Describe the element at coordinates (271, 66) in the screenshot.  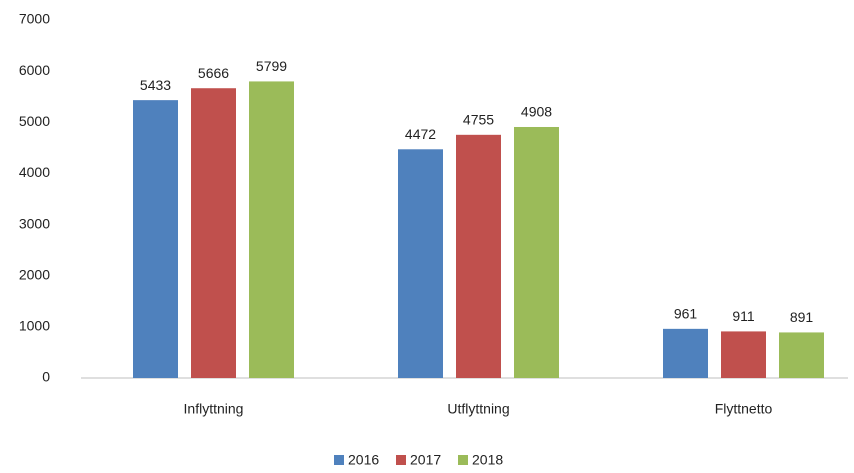
I see `value-label: 5799` at that location.